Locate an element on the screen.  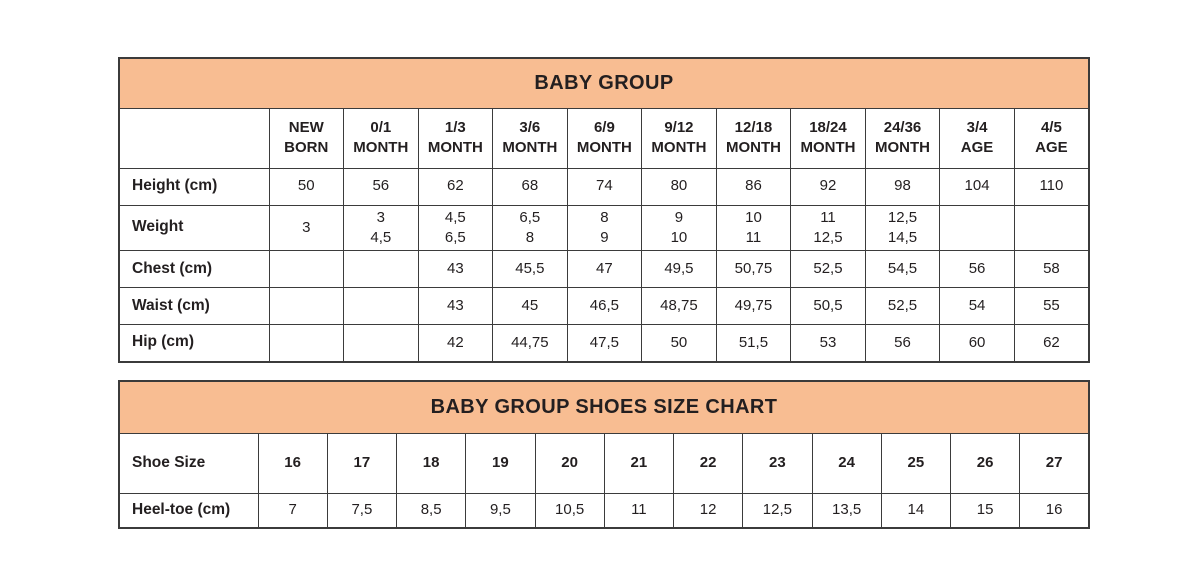
cell-value: 9 10 is located at coordinates (679, 227).